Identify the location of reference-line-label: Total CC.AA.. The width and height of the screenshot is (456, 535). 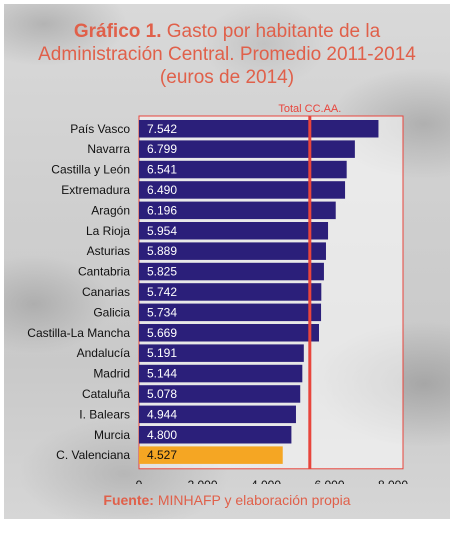
(309, 109).